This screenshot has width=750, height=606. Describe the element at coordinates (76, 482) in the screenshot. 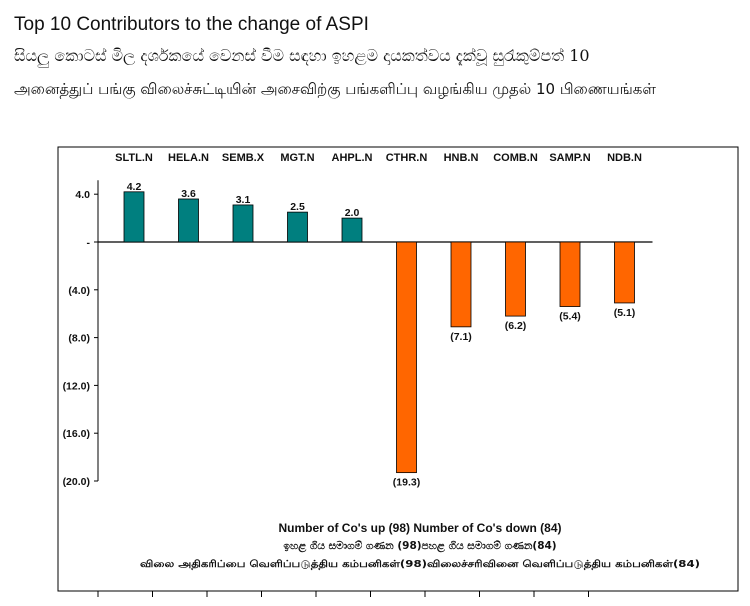

I see `y-tick-label: (20.0)` at that location.